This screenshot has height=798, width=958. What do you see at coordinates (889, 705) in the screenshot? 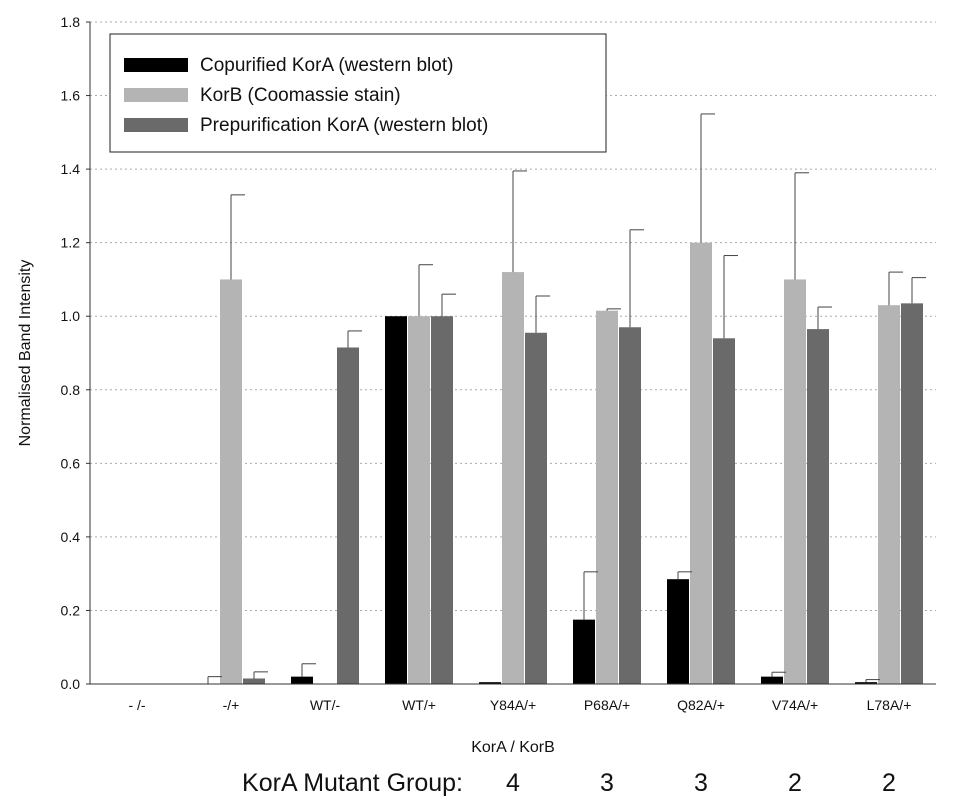
I see `x-tick-label: L78A/+` at bounding box center [889, 705].